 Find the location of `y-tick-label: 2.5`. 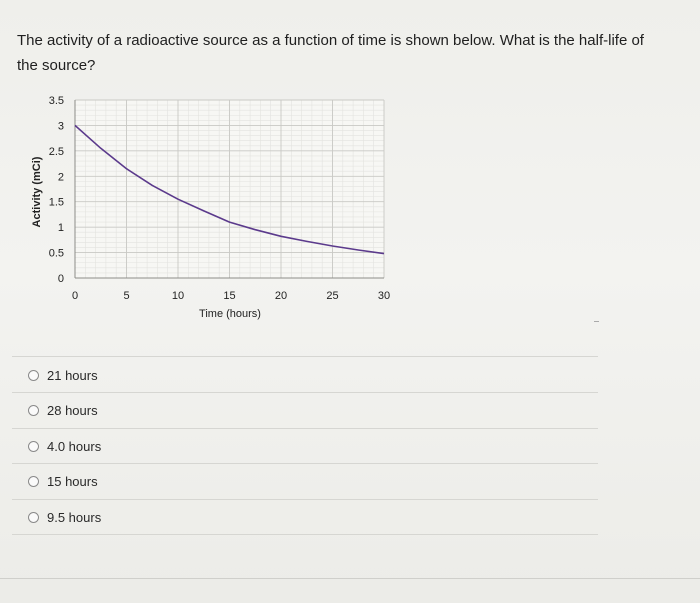

y-tick-label: 2.5 is located at coordinates (56, 152).